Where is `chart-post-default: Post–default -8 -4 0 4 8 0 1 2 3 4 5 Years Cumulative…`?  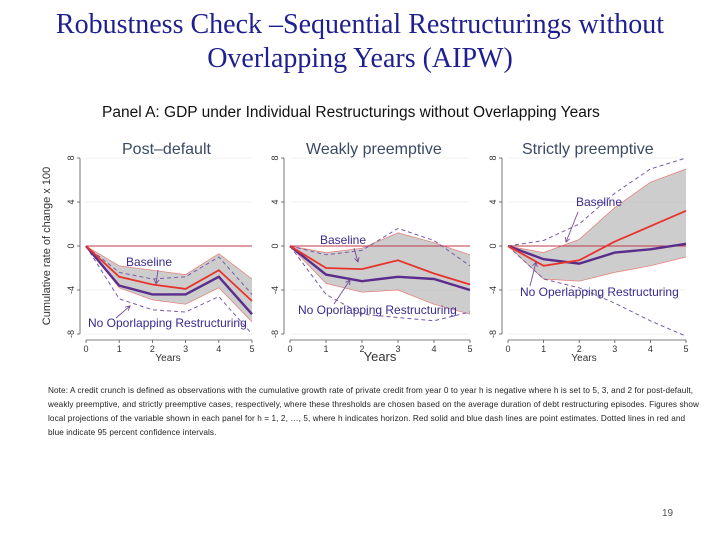 chart-post-default: Post–default -8 -4 0 4 8 0 1 2 3 4 5 Years Cumulative… is located at coordinates (148, 252).